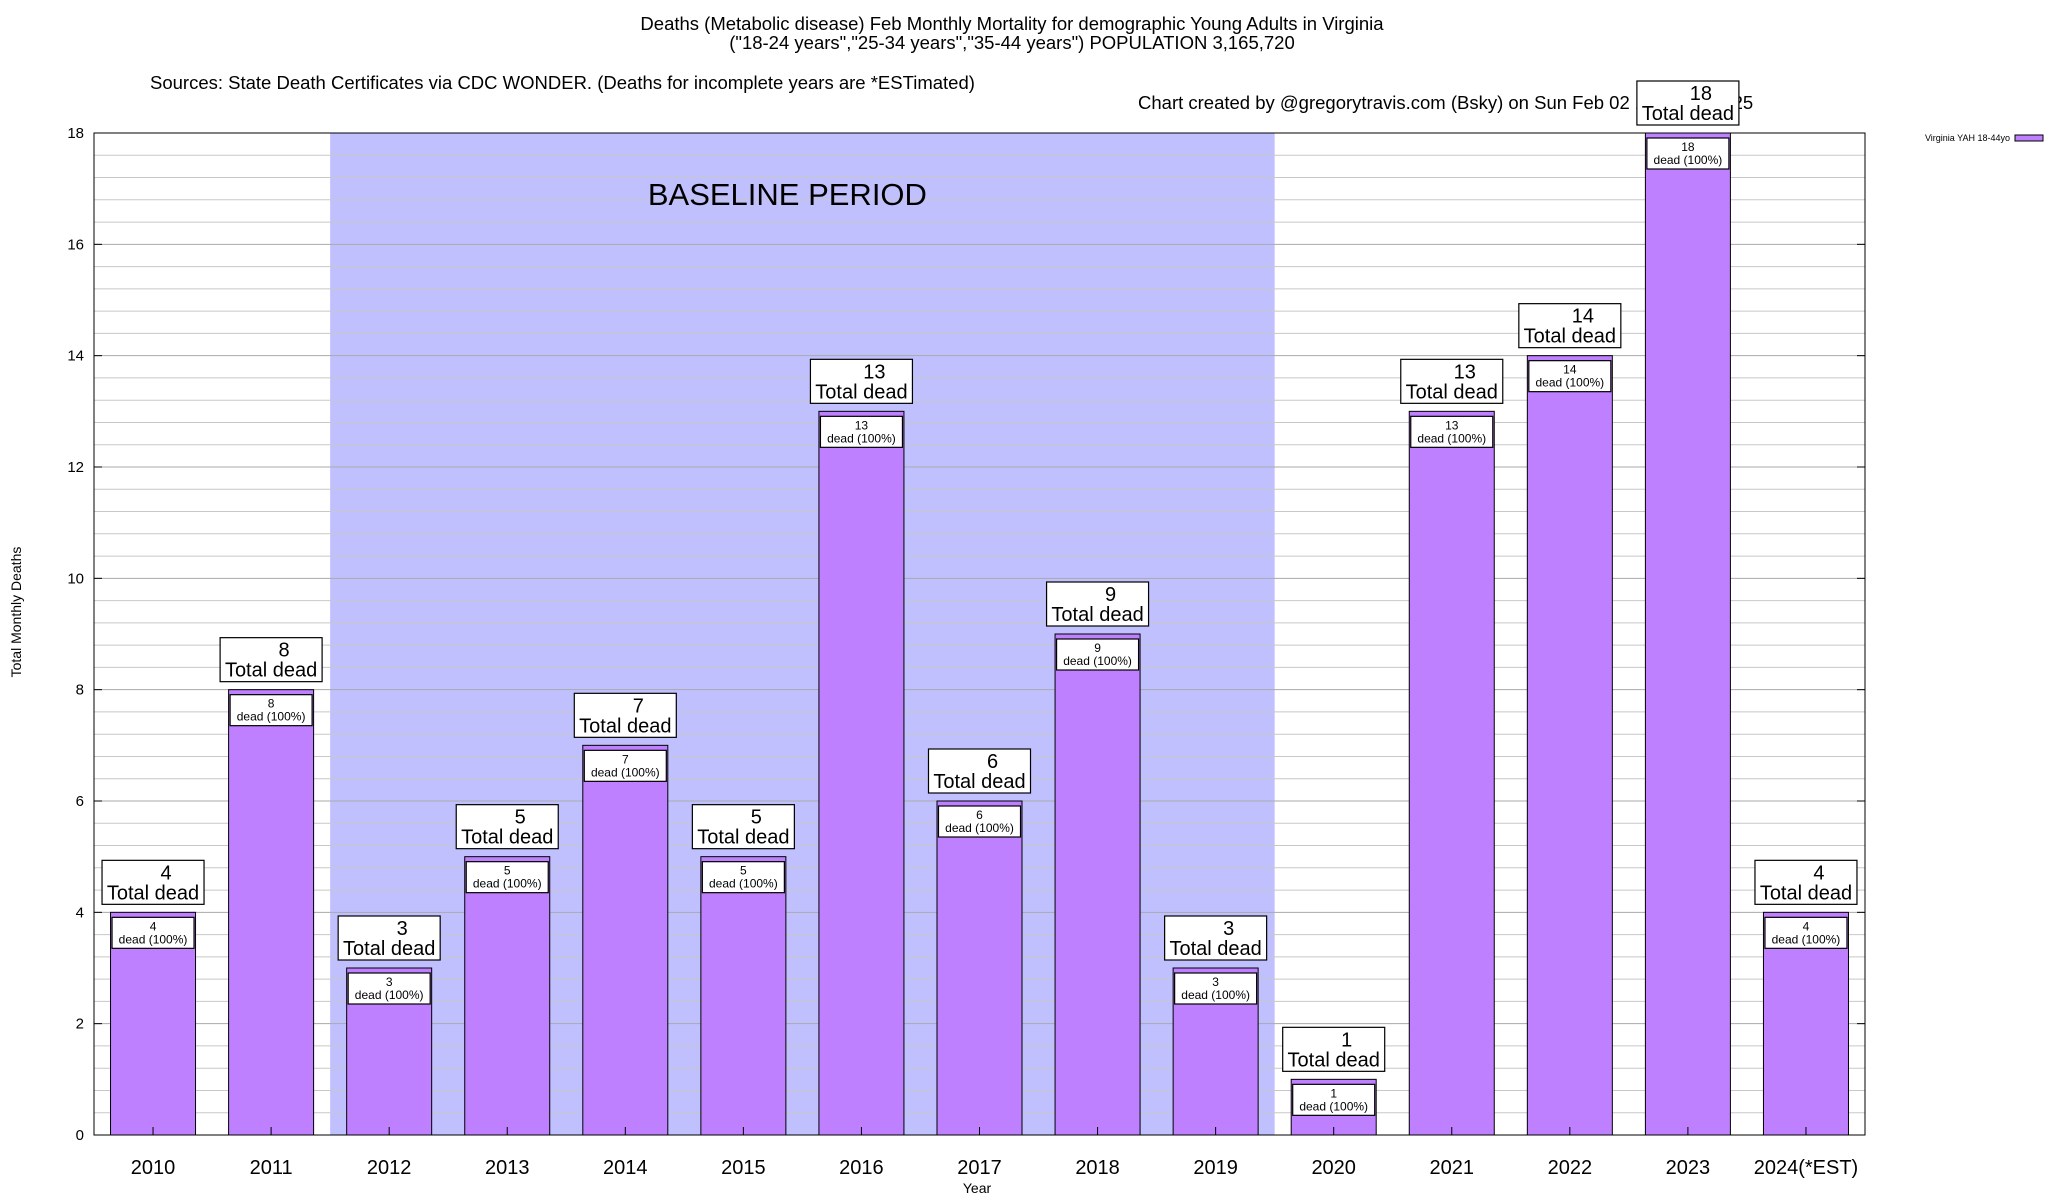 The image size is (2048, 1200). Describe the element at coordinates (625, 759) in the screenshot. I see `bar-inner-value: 7` at that location.